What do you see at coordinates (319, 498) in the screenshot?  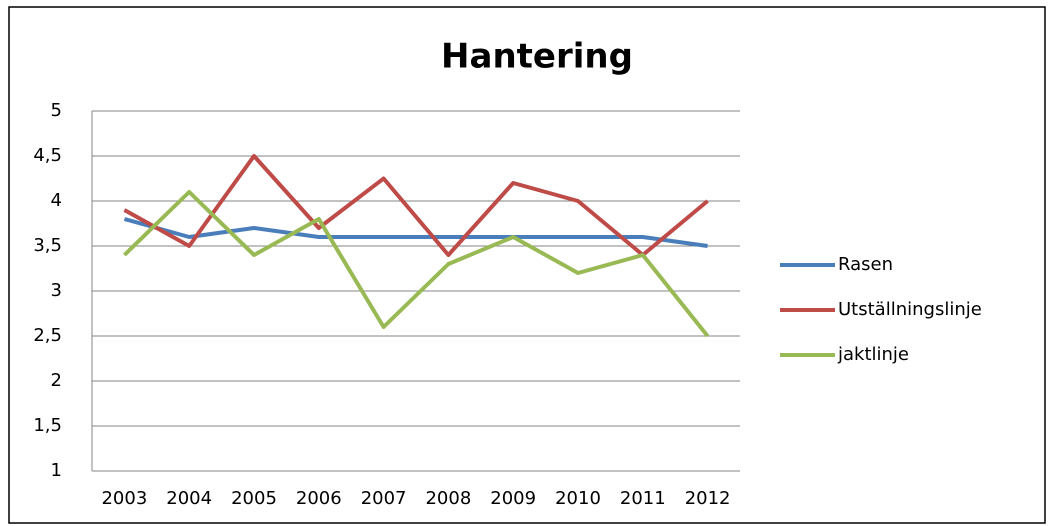 I see `x-tick-label: 2006` at bounding box center [319, 498].